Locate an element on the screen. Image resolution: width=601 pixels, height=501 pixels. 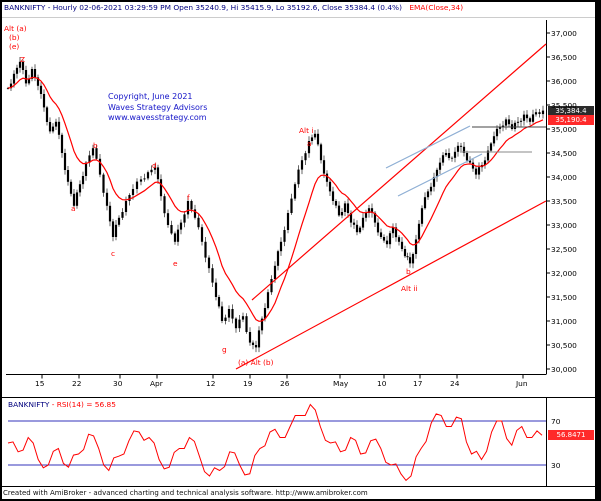
rsi-panel-title: BANKNIFTY - RSI(14) = 56.85 is located at coordinates (62, 404).